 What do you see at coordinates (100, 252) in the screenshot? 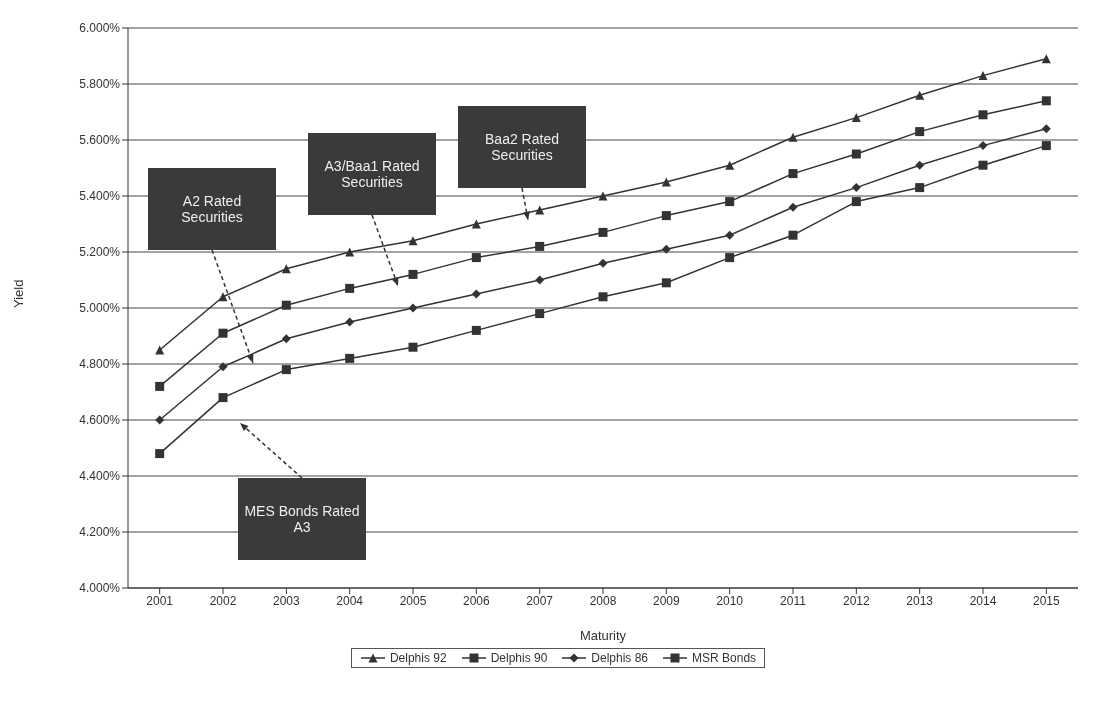
I see `y-tick-label: 5.200%` at bounding box center [100, 252].